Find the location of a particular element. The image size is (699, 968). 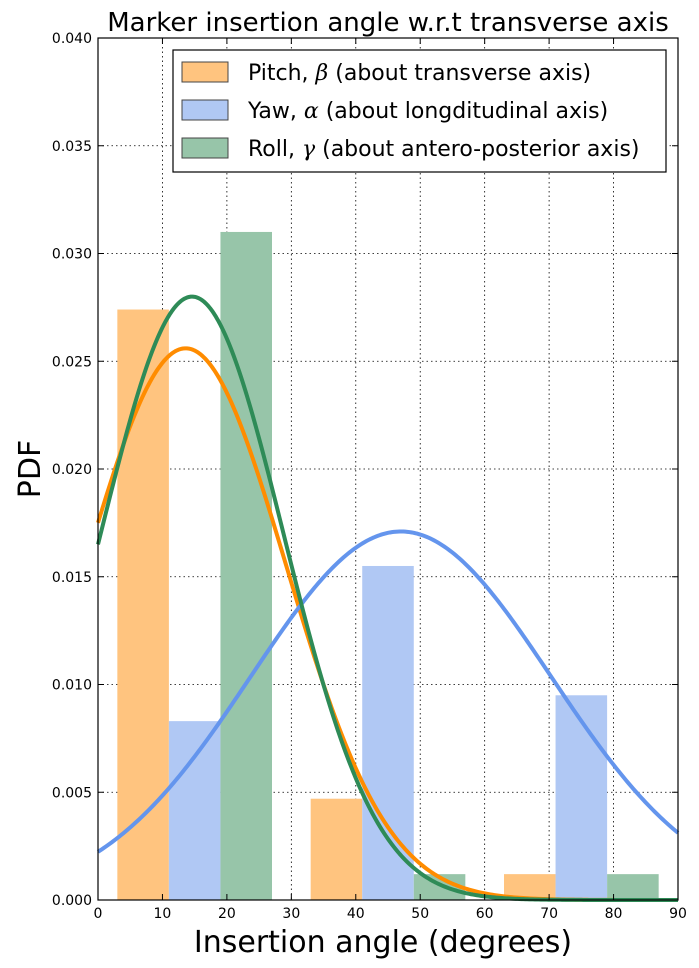

legend-label-text: Roll, is located at coordinates (275, 149).